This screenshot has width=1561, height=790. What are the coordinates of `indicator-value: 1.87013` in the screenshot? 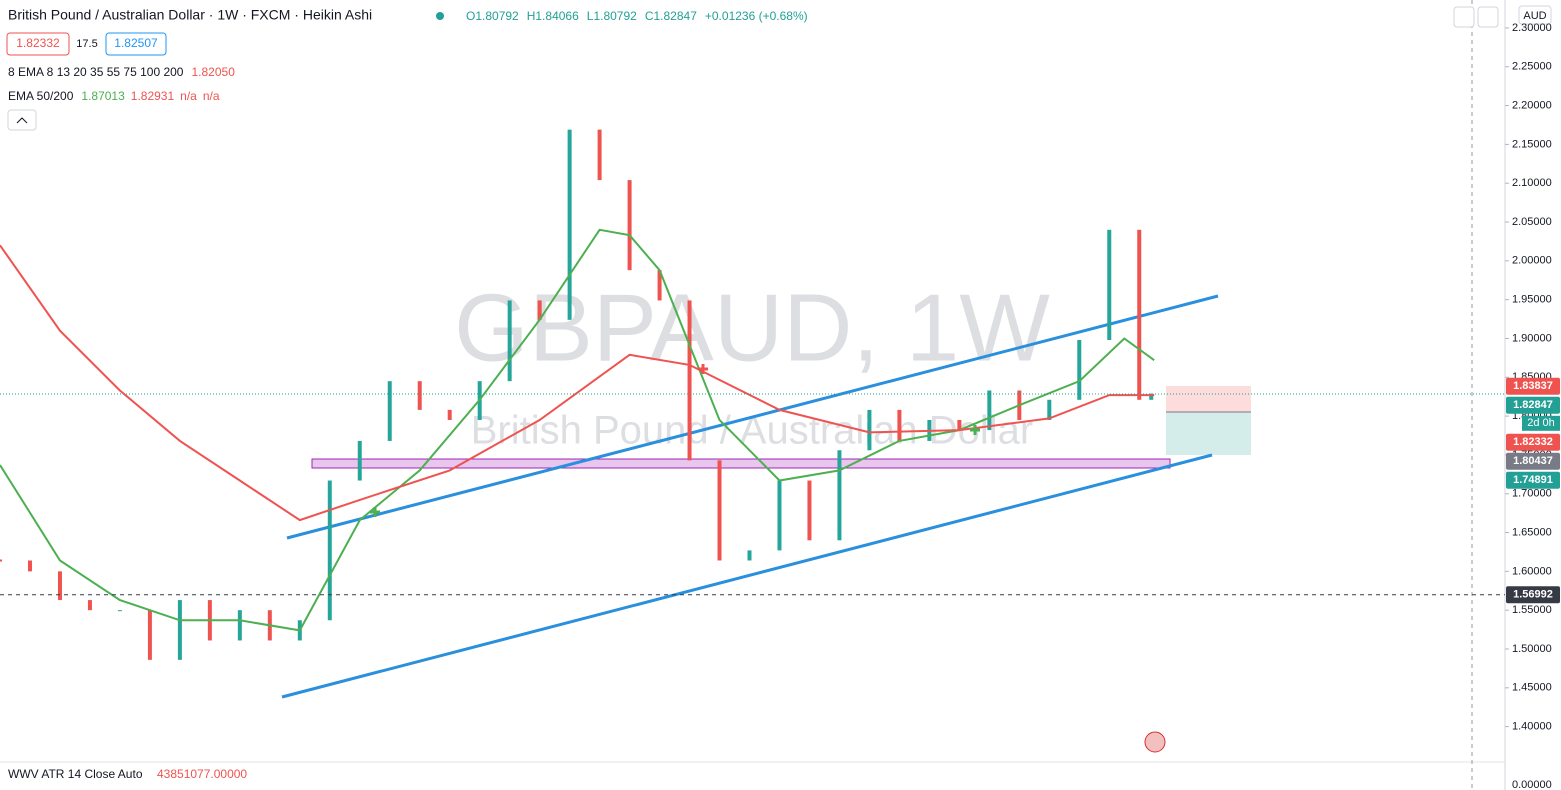 It's located at (103, 96).